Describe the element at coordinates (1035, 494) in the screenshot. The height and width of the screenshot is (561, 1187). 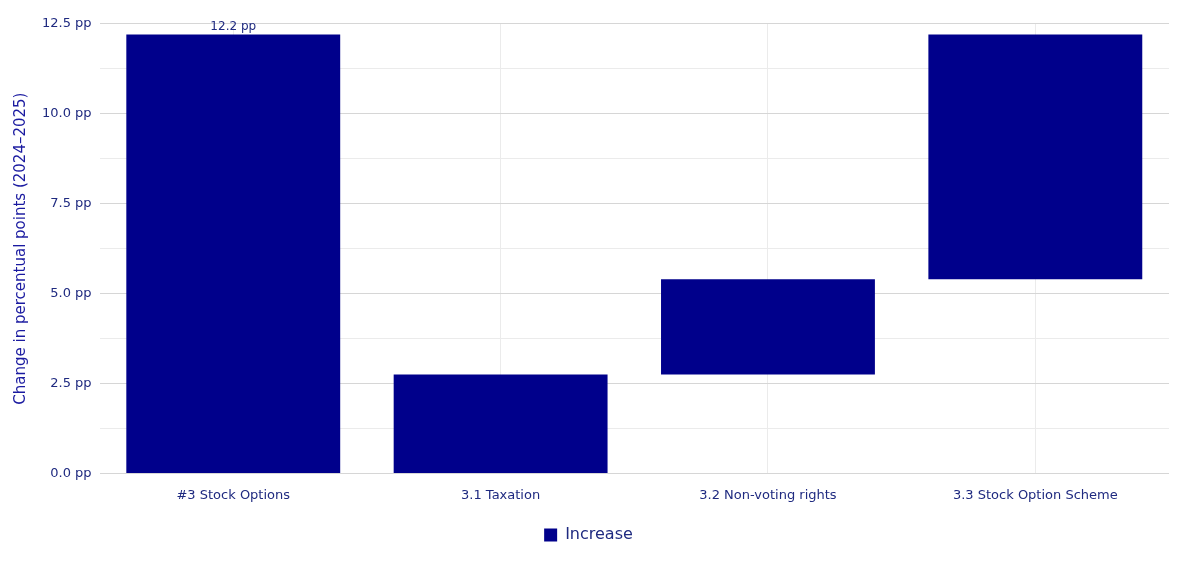
I see `x-tick-label: 3.3 Stock Option Scheme` at that location.